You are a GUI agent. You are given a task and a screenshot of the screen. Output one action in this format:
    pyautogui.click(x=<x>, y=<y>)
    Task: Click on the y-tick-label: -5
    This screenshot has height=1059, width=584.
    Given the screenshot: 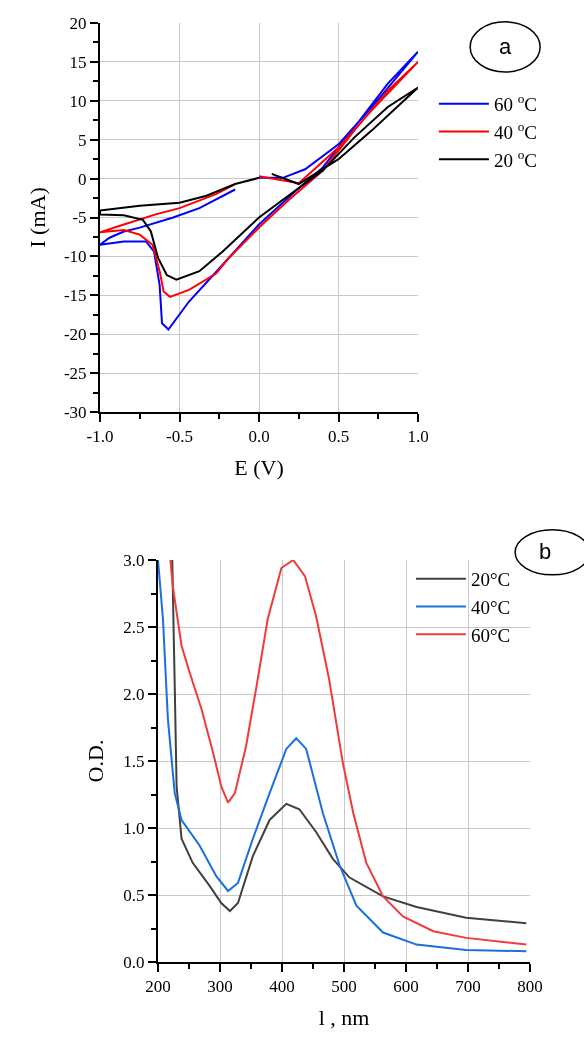 What is the action you would take?
    pyautogui.click(x=79, y=218)
    